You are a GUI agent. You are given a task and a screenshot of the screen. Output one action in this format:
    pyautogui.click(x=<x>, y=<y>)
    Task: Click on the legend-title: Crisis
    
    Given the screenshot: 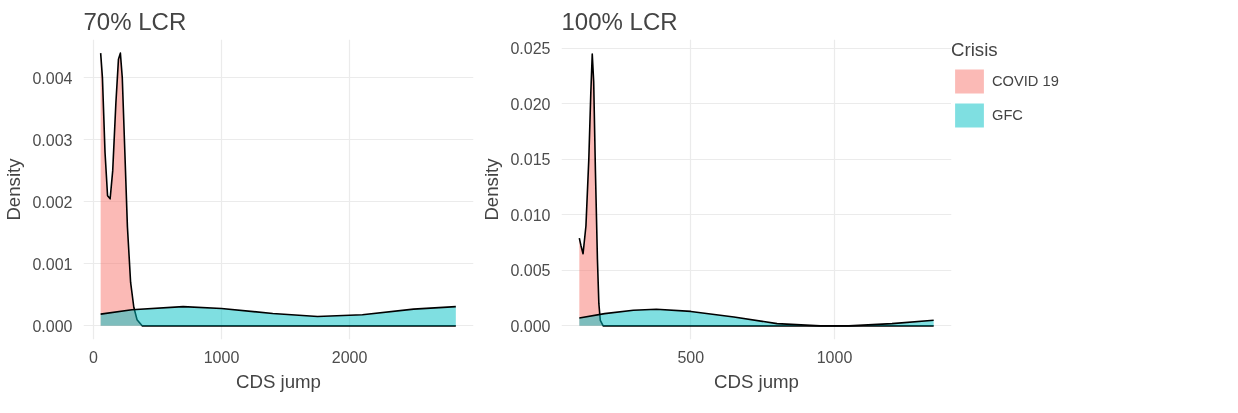 What is the action you would take?
    pyautogui.click(x=975, y=50)
    